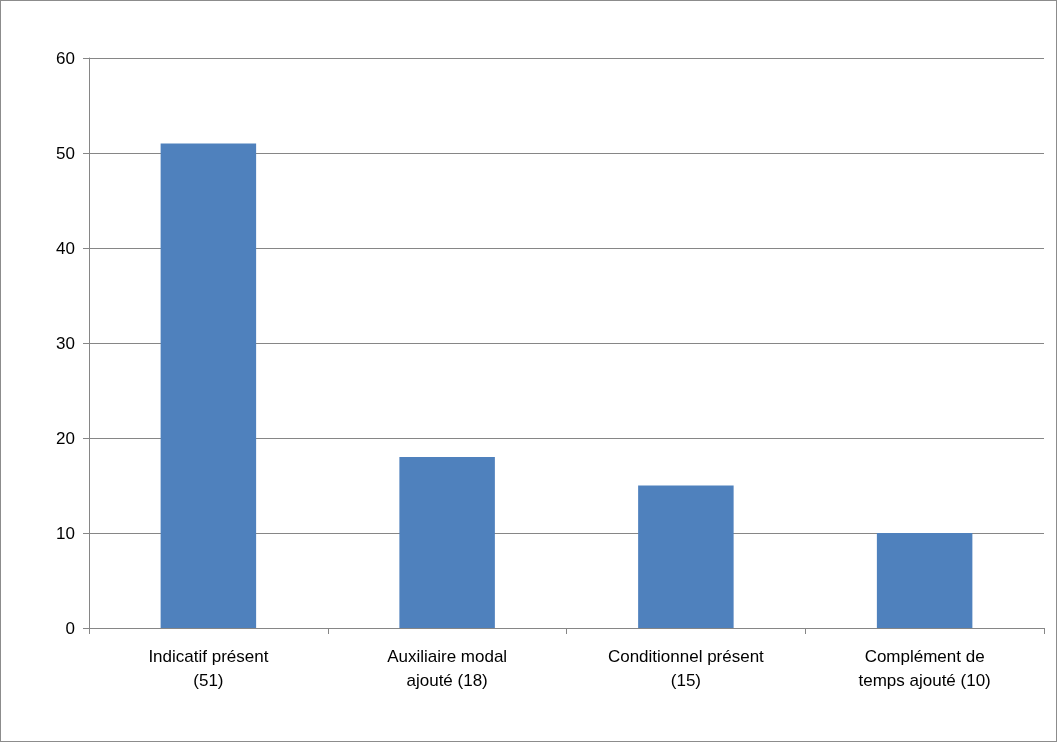  What do you see at coordinates (65, 533) in the screenshot?
I see `y-tick-label: 10` at bounding box center [65, 533].